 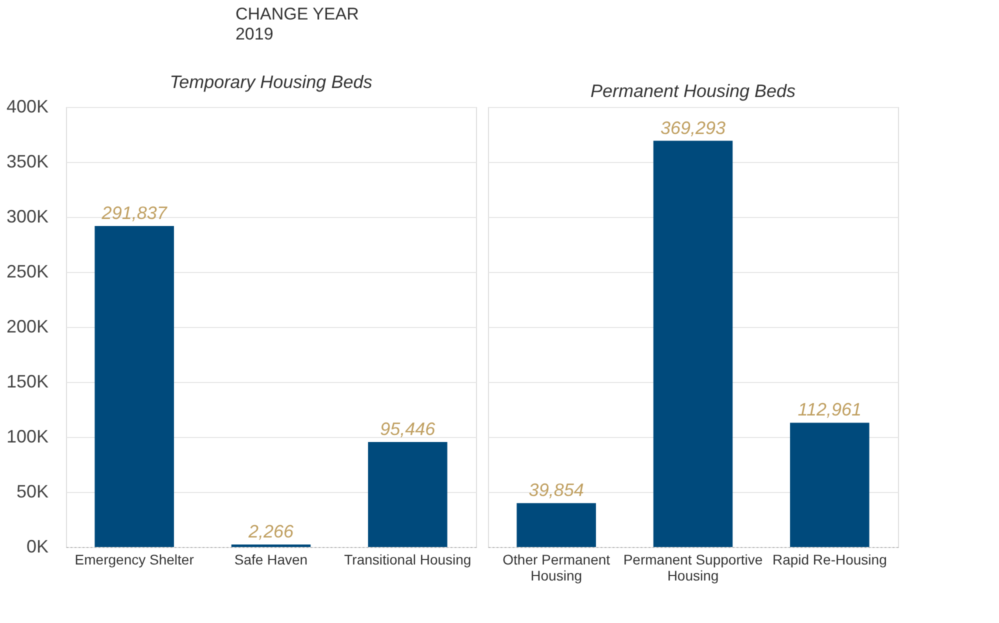 I want to click on y-tick-label: 150K, so click(x=27, y=382).